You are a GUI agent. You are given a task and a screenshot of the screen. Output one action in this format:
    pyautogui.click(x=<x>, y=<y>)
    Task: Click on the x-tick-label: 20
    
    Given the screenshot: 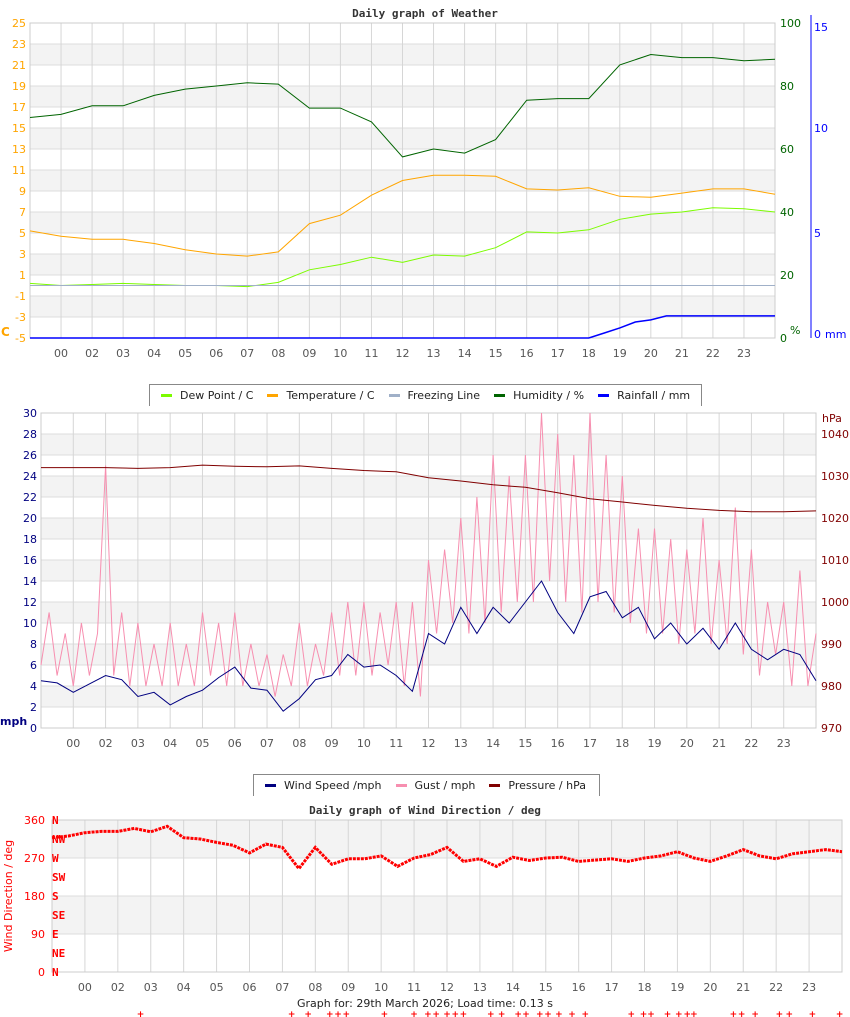 What is the action you would take?
    pyautogui.click(x=651, y=353)
    